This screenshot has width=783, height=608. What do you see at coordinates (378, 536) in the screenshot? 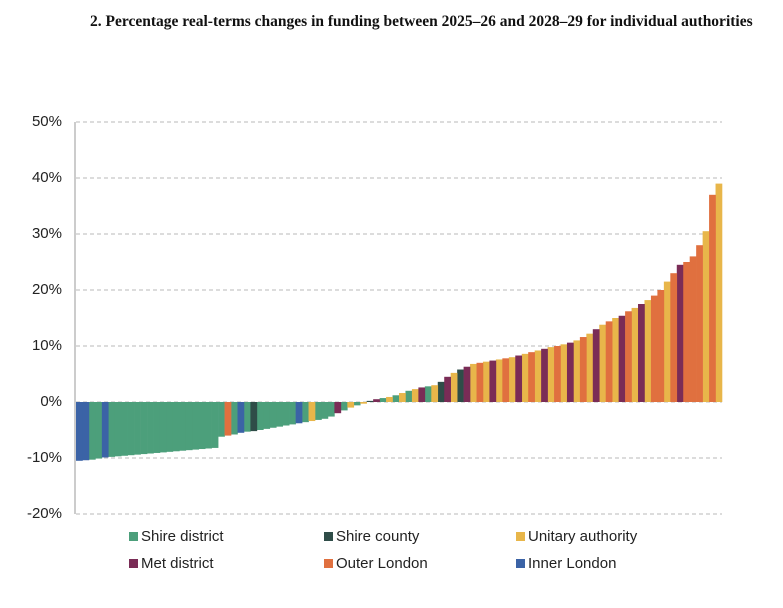
I see `legend-label: Shire county` at bounding box center [378, 536].